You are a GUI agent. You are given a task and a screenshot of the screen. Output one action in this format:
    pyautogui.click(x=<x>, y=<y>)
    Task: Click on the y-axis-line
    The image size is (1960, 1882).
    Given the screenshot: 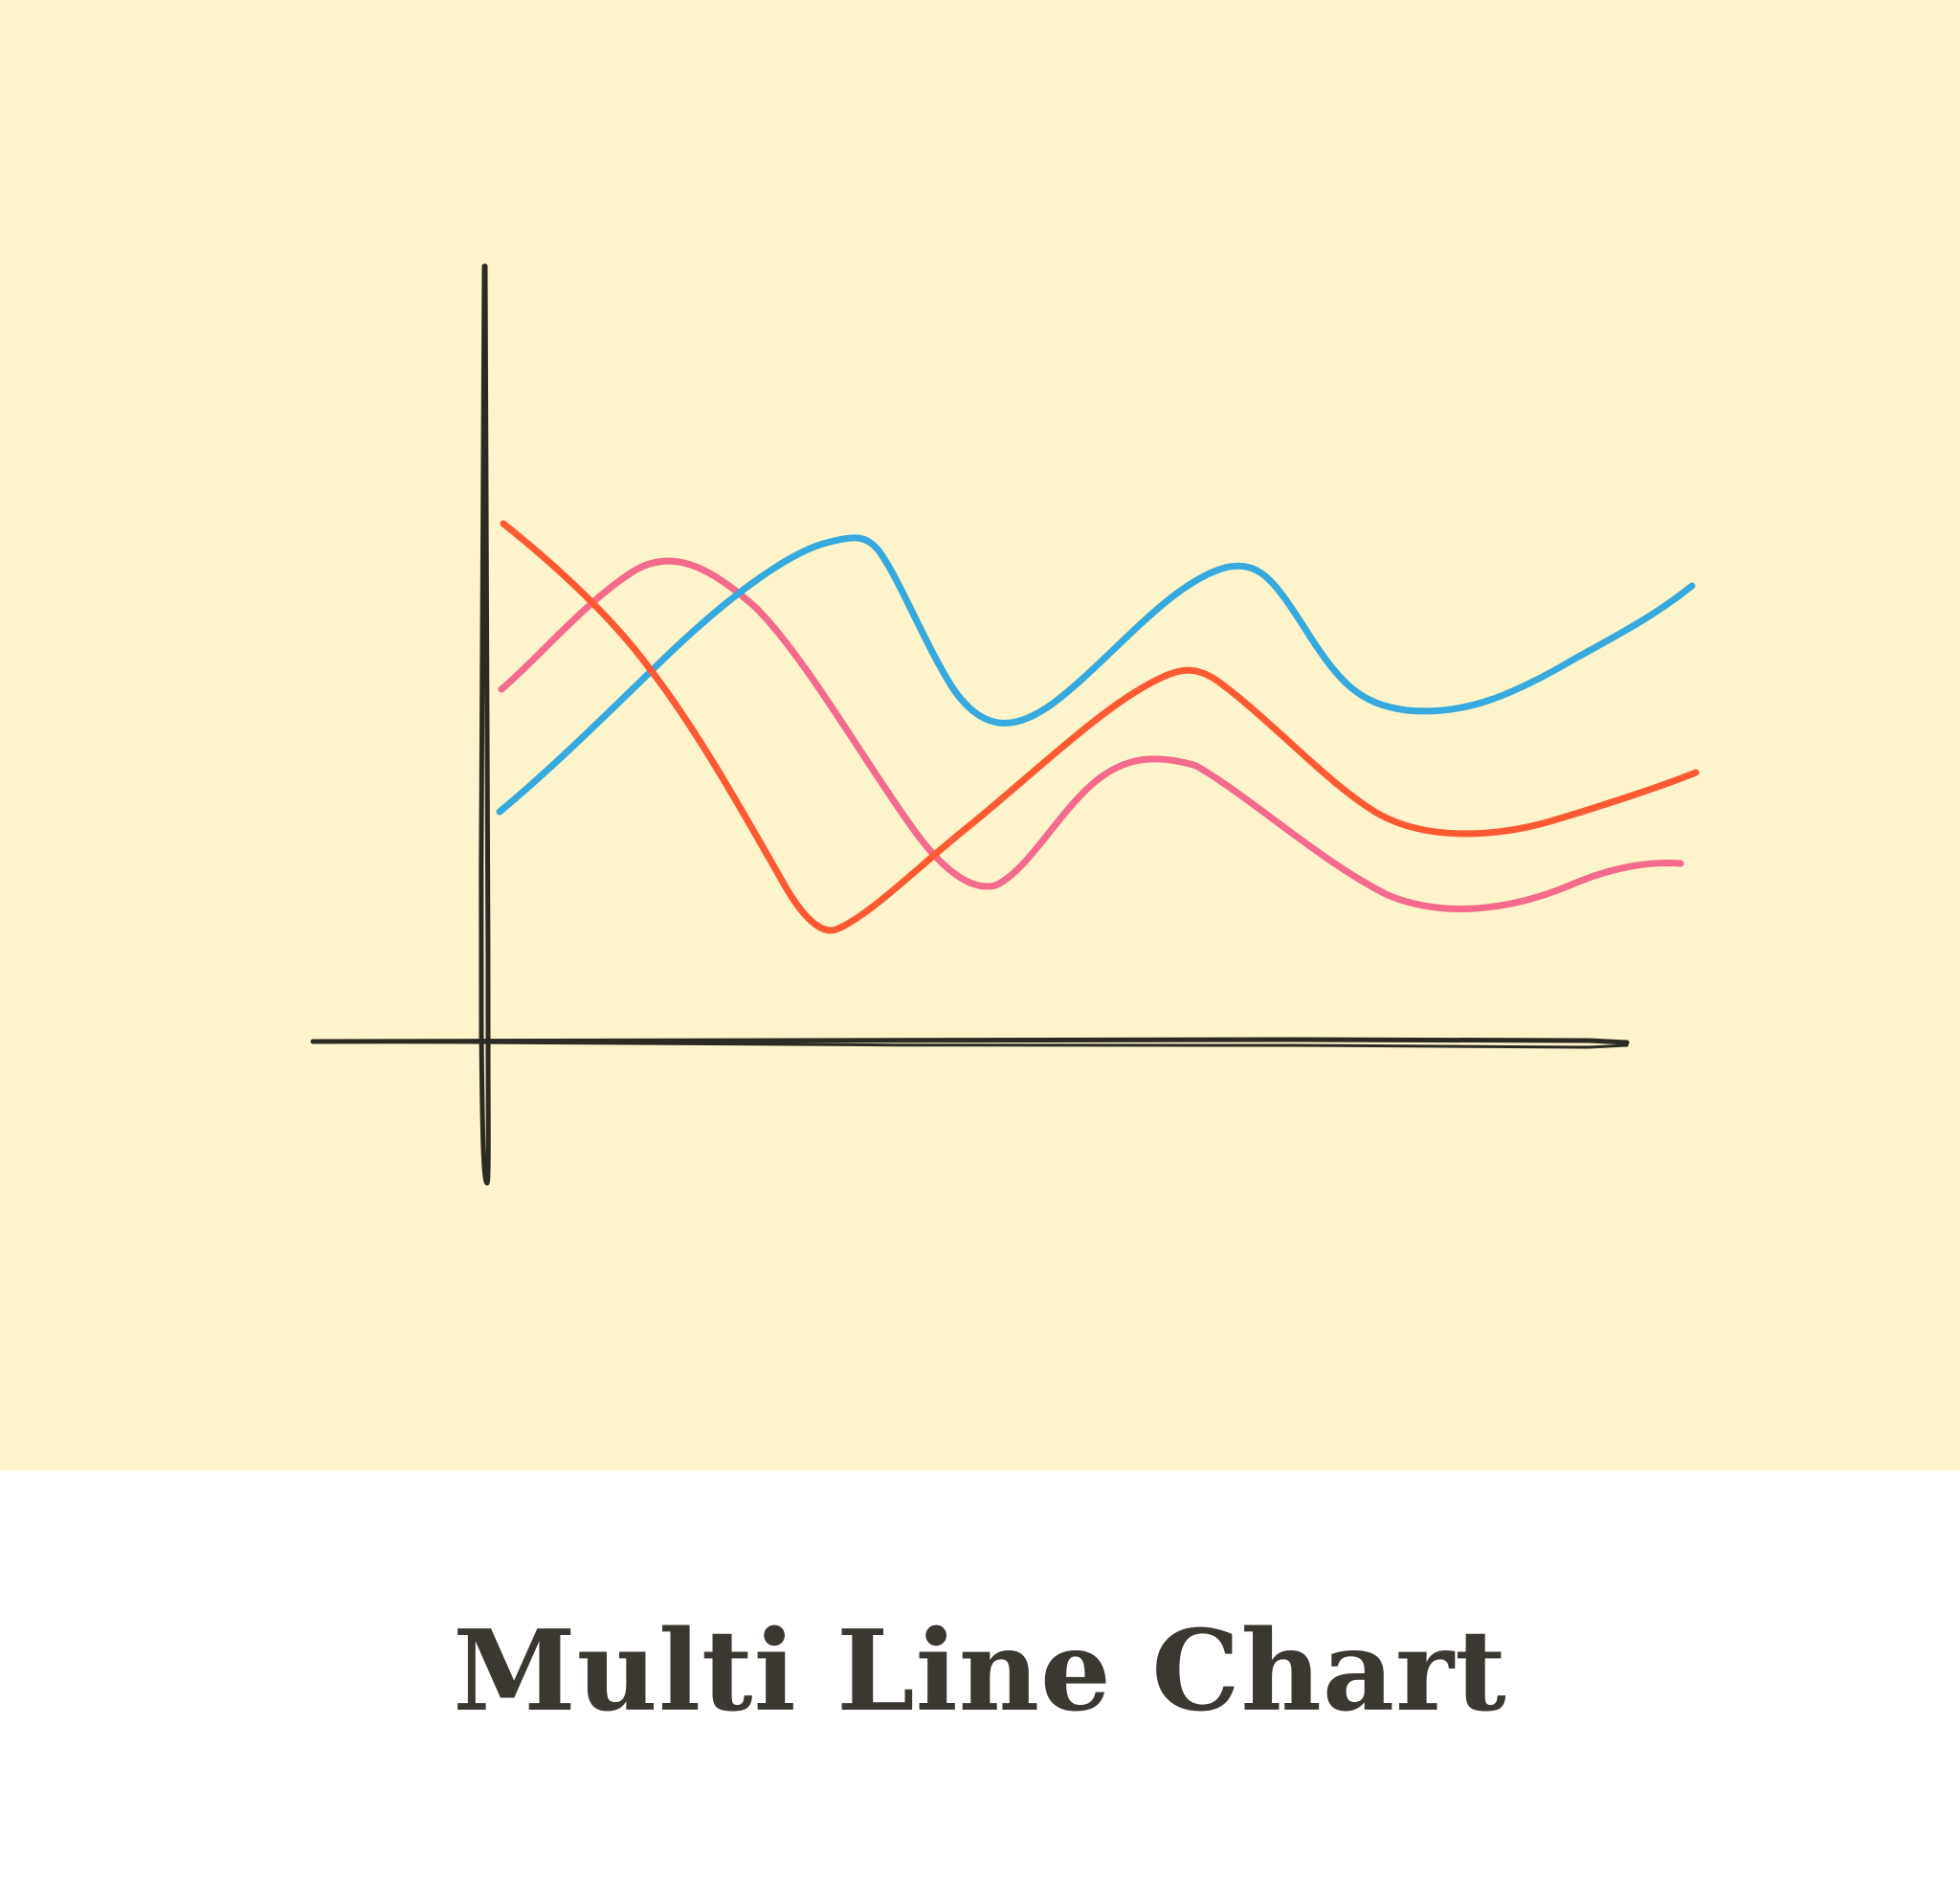 What is the action you would take?
    pyautogui.click(x=485, y=724)
    